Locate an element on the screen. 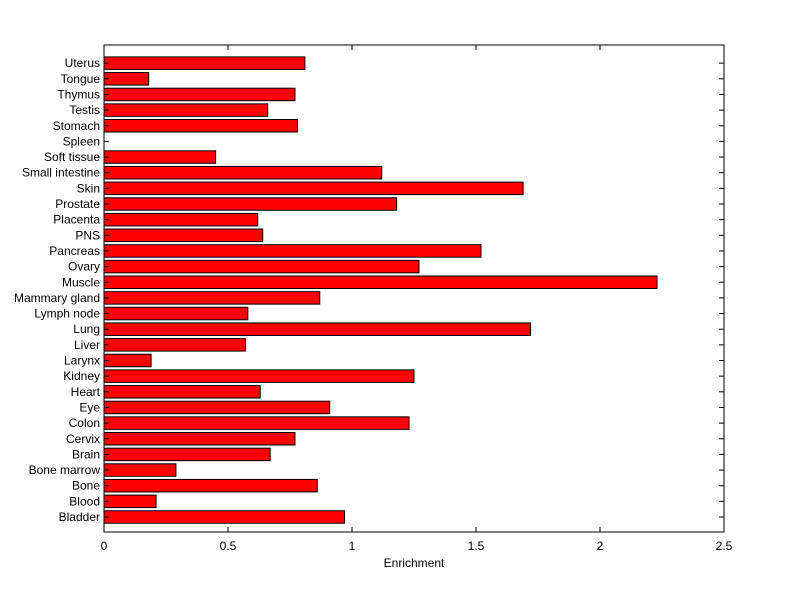 This screenshot has width=800, height=599. y-tick-label: Pancreas is located at coordinates (74, 251).